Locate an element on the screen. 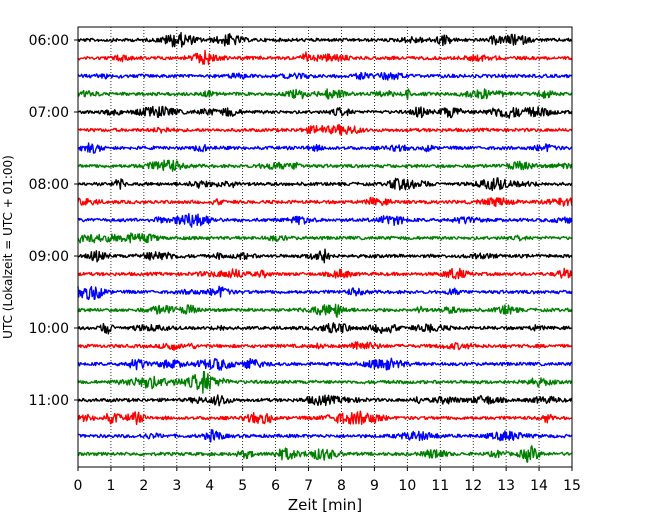 The height and width of the screenshot is (520, 650). x-axis-label: Zeit [min] is located at coordinates (325, 505).